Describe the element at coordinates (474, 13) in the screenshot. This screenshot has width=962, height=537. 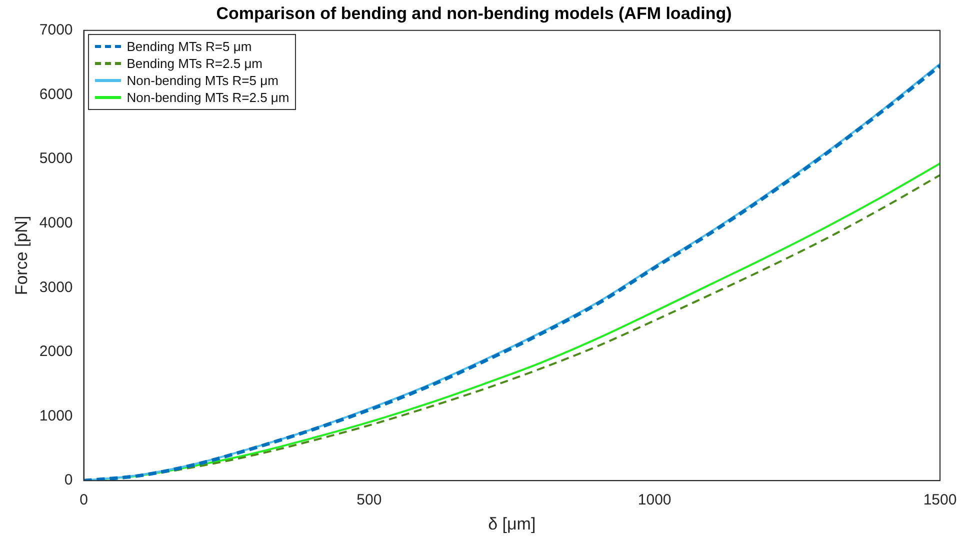
I see `chart-title: Comparison of bending and non-bending models (AFM loading)` at that location.